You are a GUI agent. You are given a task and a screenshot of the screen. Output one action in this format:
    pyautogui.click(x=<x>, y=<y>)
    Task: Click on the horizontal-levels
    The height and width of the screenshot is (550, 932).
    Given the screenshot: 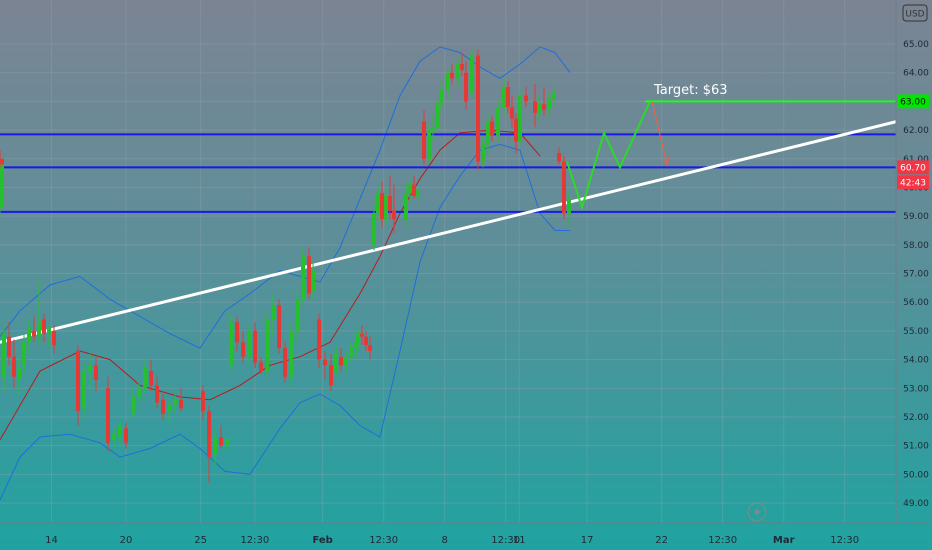 What is the action you would take?
    pyautogui.click(x=448, y=173)
    